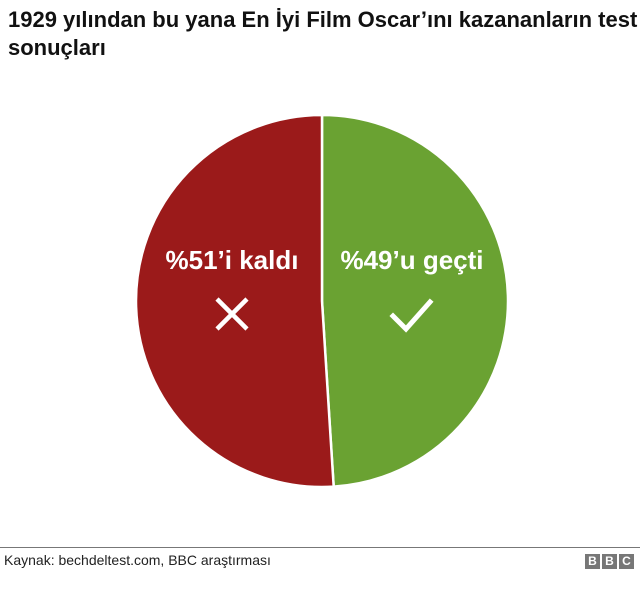 This screenshot has height=590, width=640. What do you see at coordinates (137, 560) in the screenshot?
I see `source-text: Kaynak: bechdeltest.com, BBC araştırması` at bounding box center [137, 560].